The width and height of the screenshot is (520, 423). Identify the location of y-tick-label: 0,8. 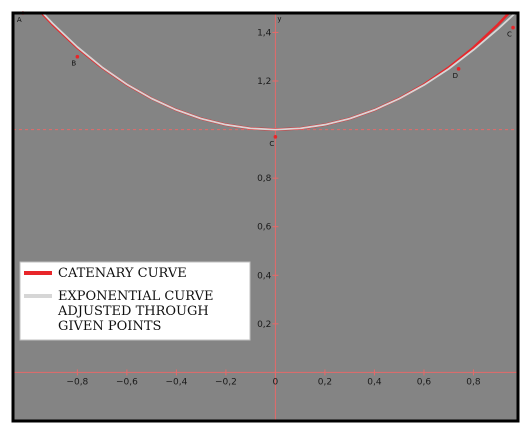
(264, 179).